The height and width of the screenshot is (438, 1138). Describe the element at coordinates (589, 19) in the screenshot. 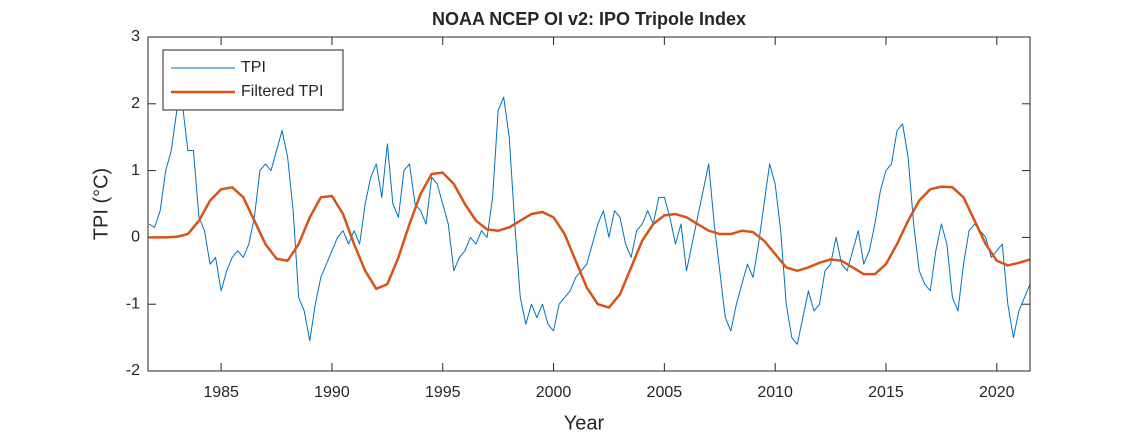

I see `chart-title: NOAA NCEP OI v2: IPO Tripole Index` at that location.